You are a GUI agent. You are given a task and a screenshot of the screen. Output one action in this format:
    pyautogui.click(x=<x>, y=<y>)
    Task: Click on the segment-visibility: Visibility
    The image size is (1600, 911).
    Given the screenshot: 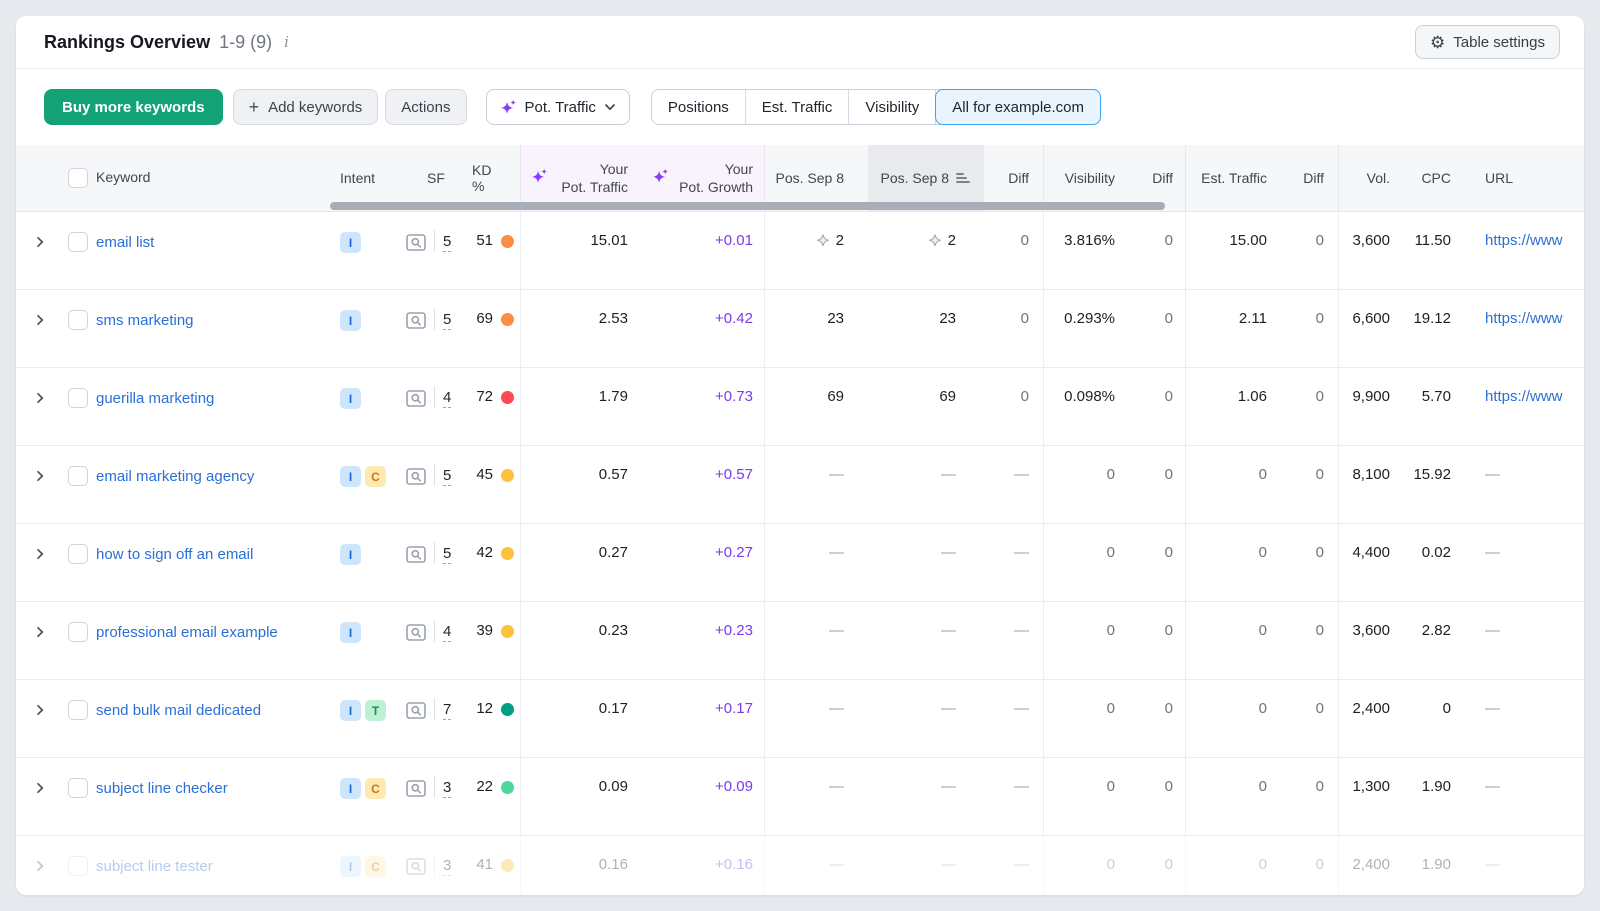 What is the action you would take?
    pyautogui.click(x=893, y=107)
    